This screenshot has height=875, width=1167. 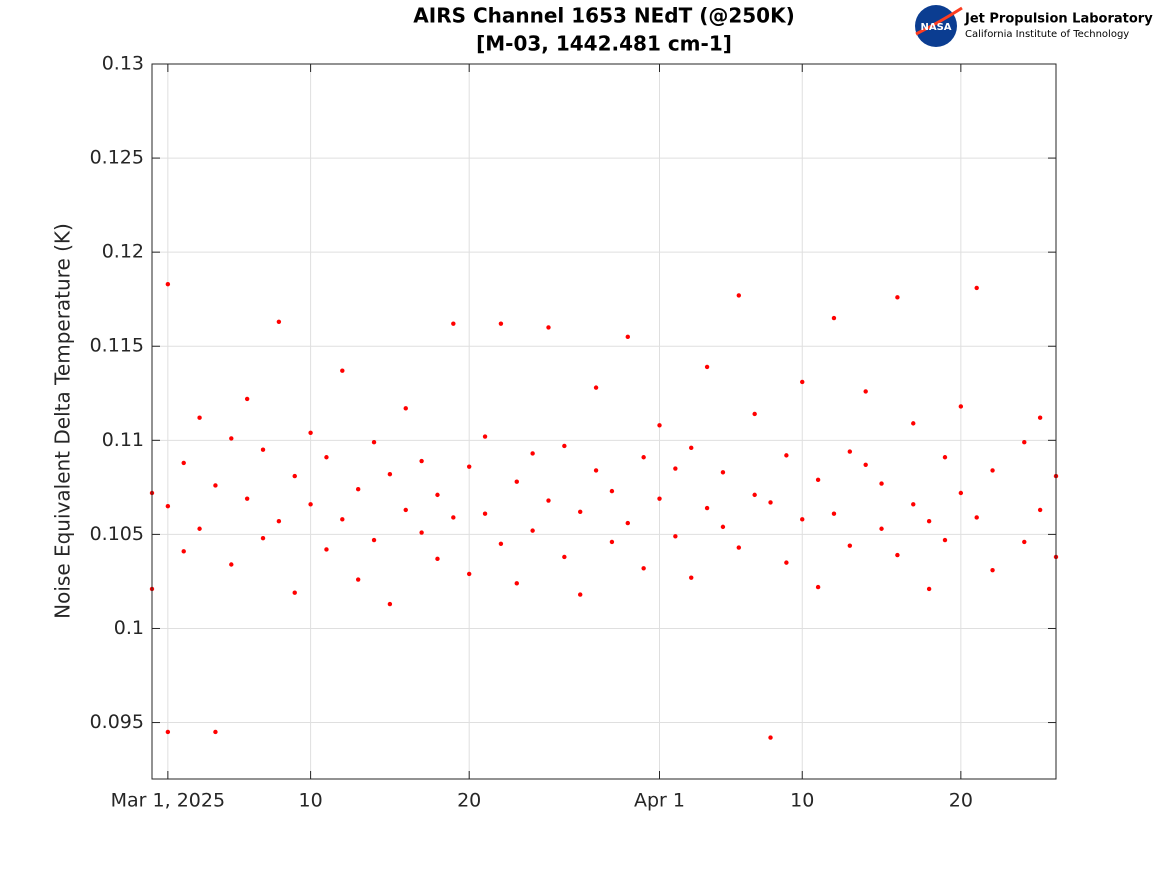 I want to click on nasa-meatball, so click(x=936, y=26).